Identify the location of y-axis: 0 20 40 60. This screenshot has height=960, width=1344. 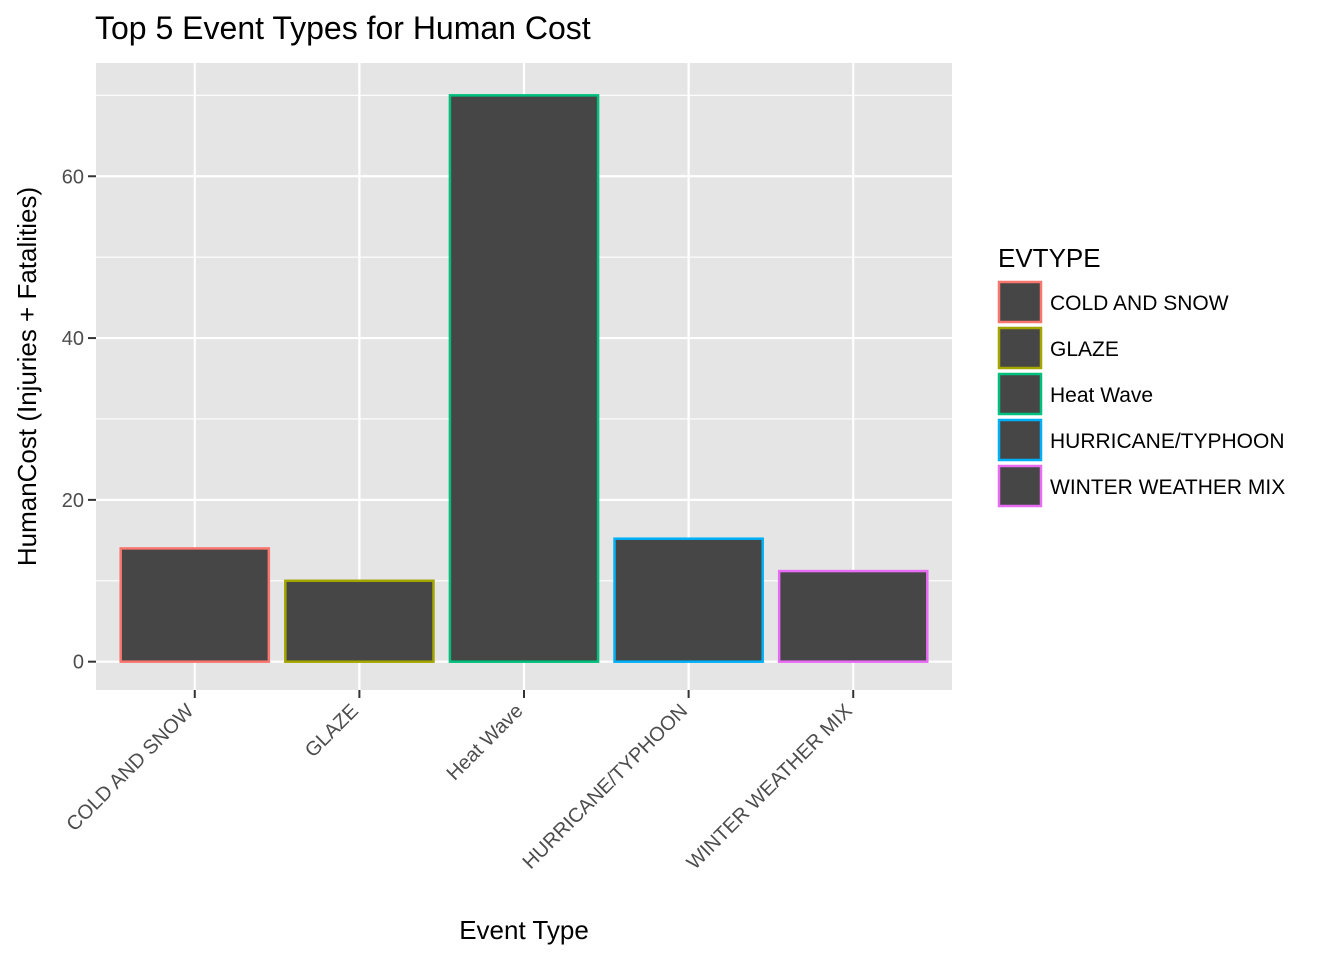
(79, 420).